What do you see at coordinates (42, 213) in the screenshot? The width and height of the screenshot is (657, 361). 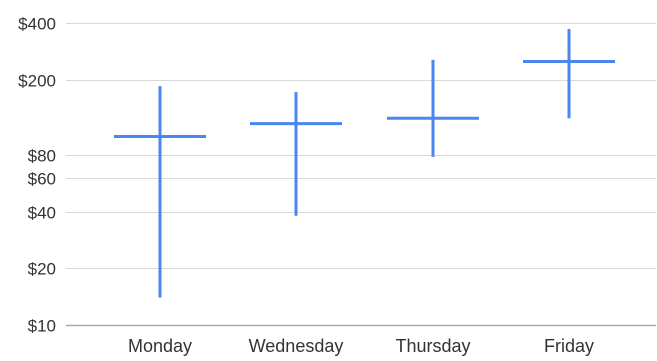 I see `y-tick-label: $40` at bounding box center [42, 213].